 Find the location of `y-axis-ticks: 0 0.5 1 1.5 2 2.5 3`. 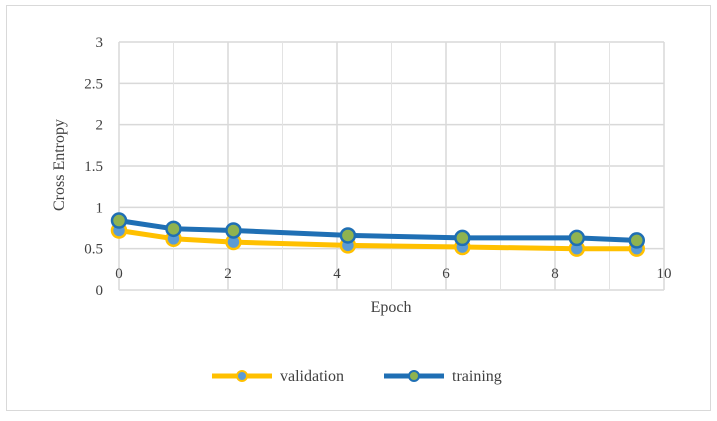

y-axis-ticks: 0 0.5 1 1.5 2 2.5 3 is located at coordinates (93, 167).